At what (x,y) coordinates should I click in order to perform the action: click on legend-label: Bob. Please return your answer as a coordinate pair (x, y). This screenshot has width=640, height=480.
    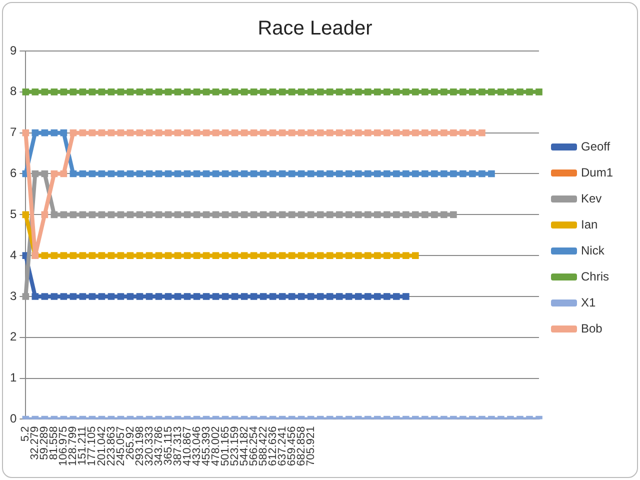
    Looking at the image, I should click on (591, 328).